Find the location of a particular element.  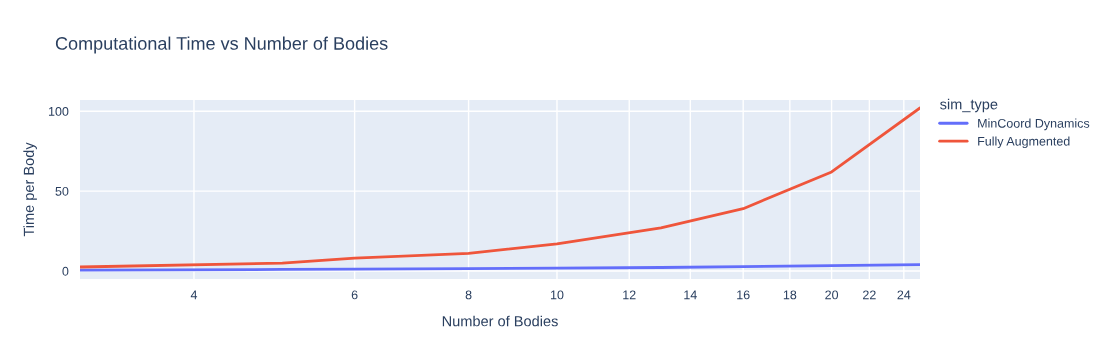

x-tick-label: 14 is located at coordinates (690, 295).